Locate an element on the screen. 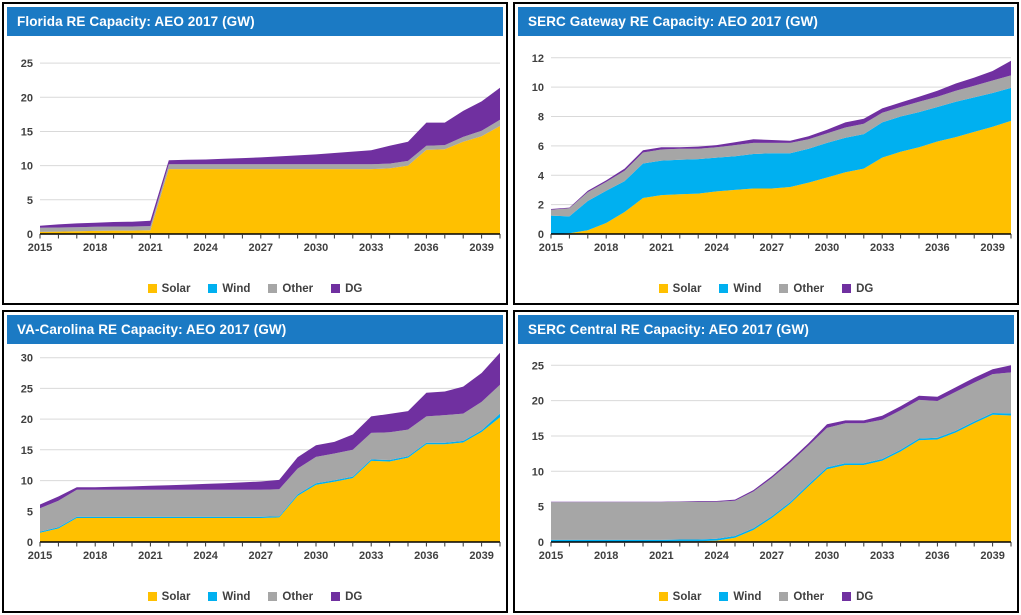  svg-text: 2021 is located at coordinates (661, 248).